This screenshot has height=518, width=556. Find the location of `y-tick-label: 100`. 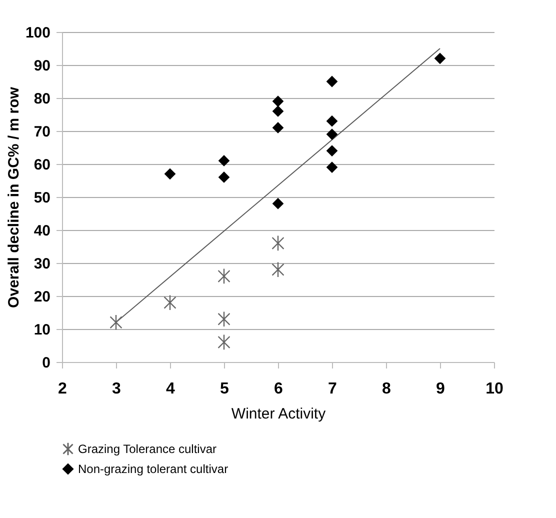

y-tick-label: 100 is located at coordinates (37, 33).